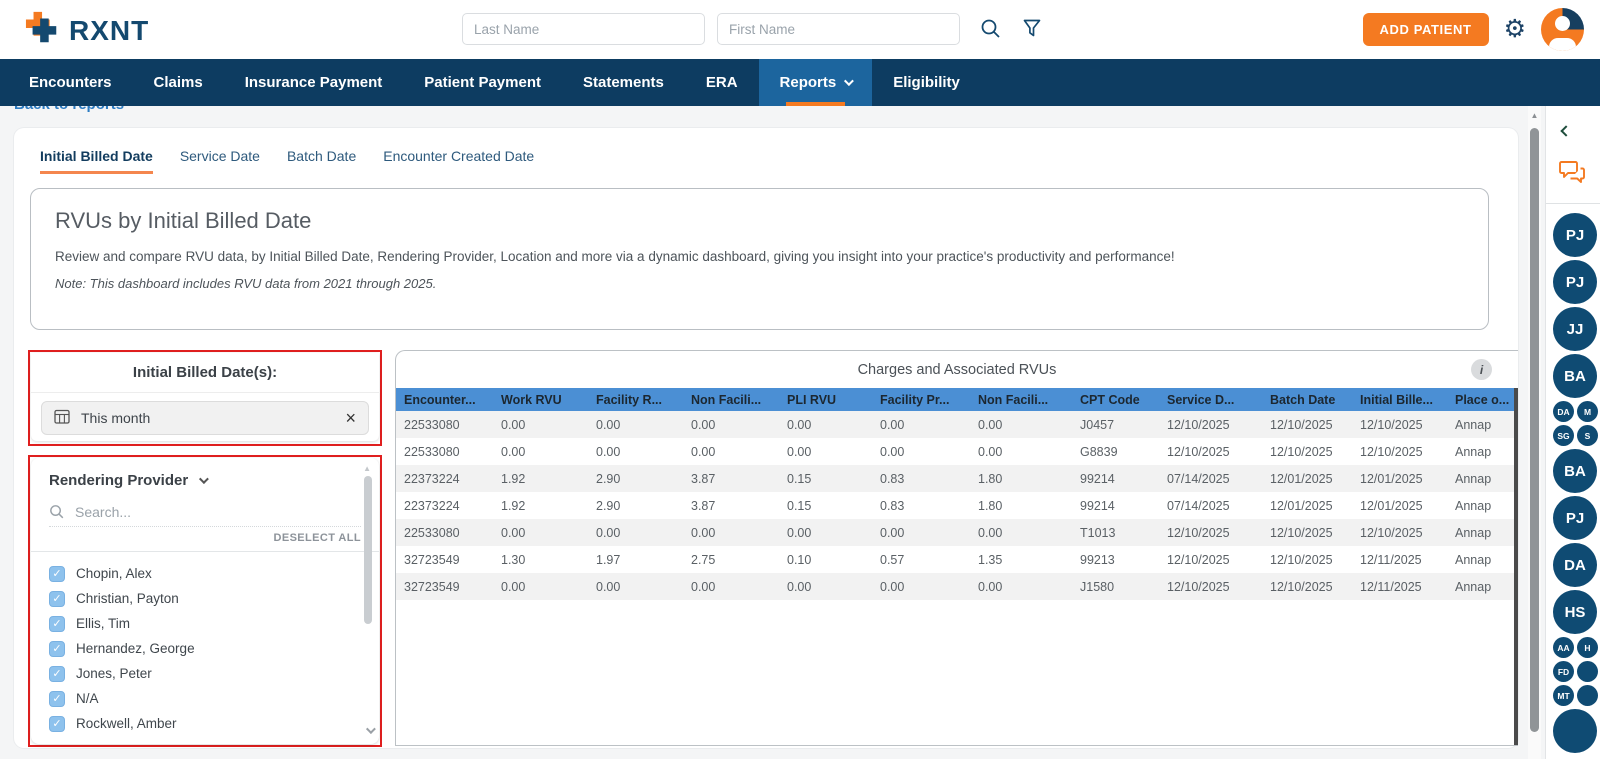 The width and height of the screenshot is (1600, 759). I want to click on tab-encounter-created-date: Encounter Created Date, so click(459, 156).